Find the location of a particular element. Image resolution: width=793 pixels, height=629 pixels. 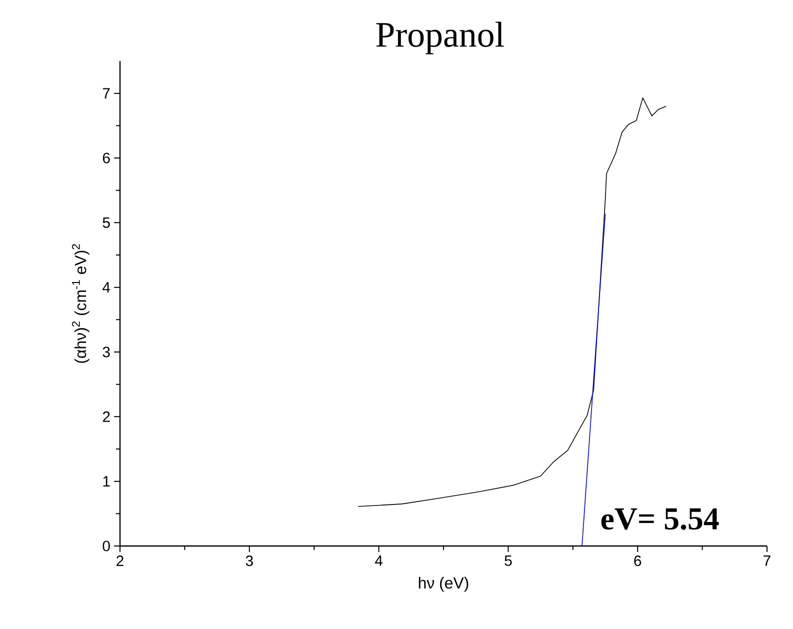

chart-title: Propanol is located at coordinates (440, 38).